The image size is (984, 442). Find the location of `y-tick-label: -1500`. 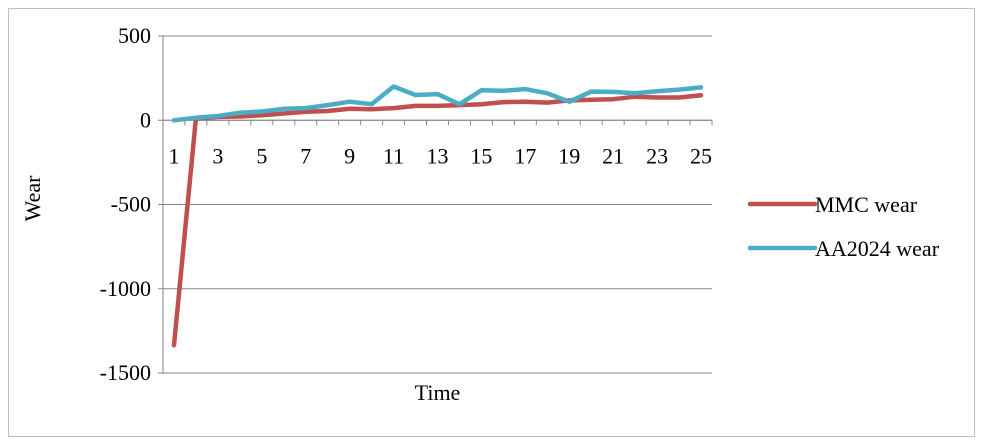

y-tick-label: -1500 is located at coordinates (125, 372).